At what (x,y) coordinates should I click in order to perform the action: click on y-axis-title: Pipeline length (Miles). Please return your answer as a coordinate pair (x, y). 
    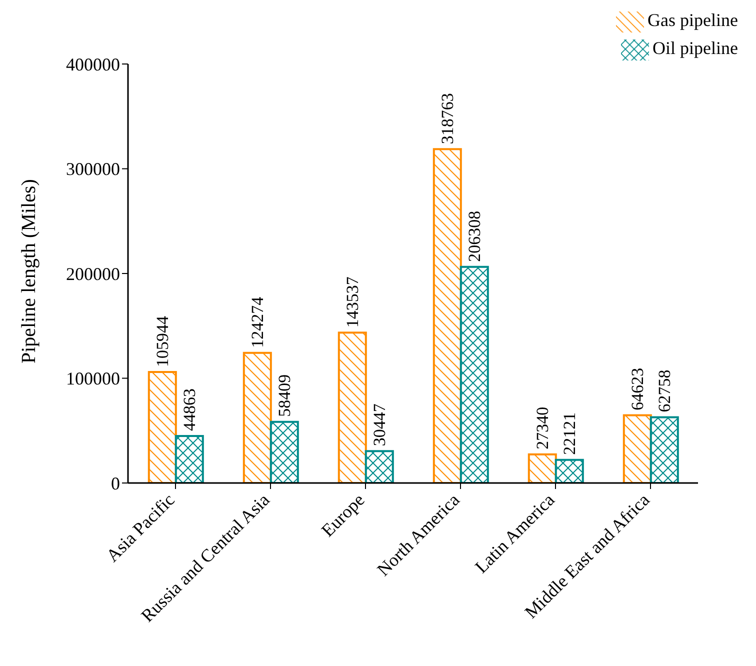
    Looking at the image, I should click on (29, 271).